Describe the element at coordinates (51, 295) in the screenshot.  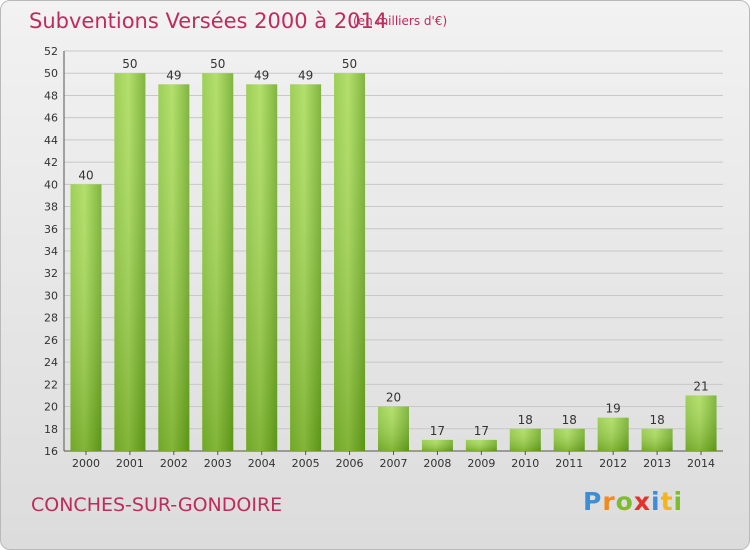
I see `y-tick-label: 30` at that location.